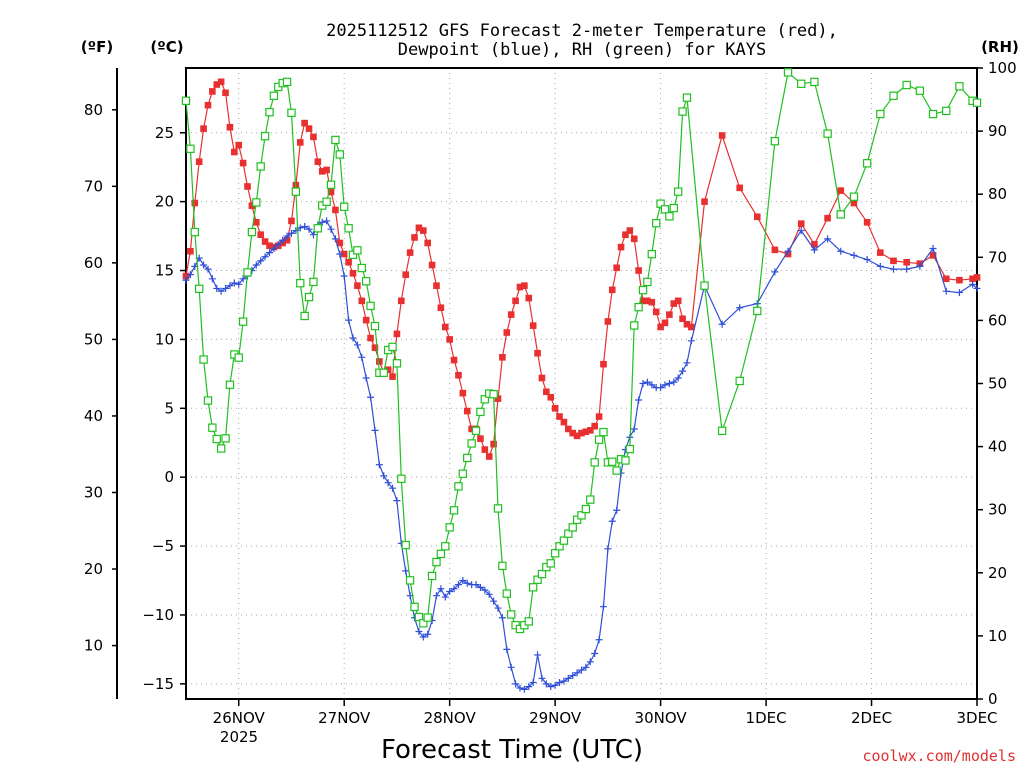 The image size is (1024, 768). What do you see at coordinates (939, 756) in the screenshot?
I see `credit-label: coolwx.com/models` at bounding box center [939, 756].